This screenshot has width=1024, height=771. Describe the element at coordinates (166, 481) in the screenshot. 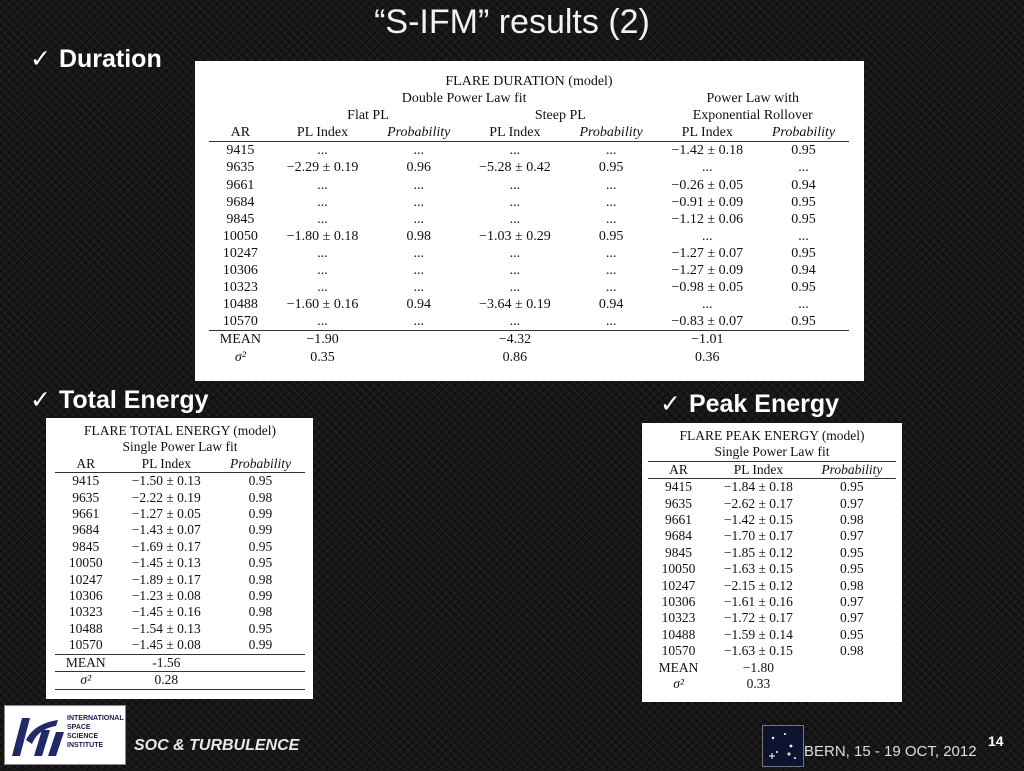

I see `value-cell: −1.50 ± 0.13` at that location.